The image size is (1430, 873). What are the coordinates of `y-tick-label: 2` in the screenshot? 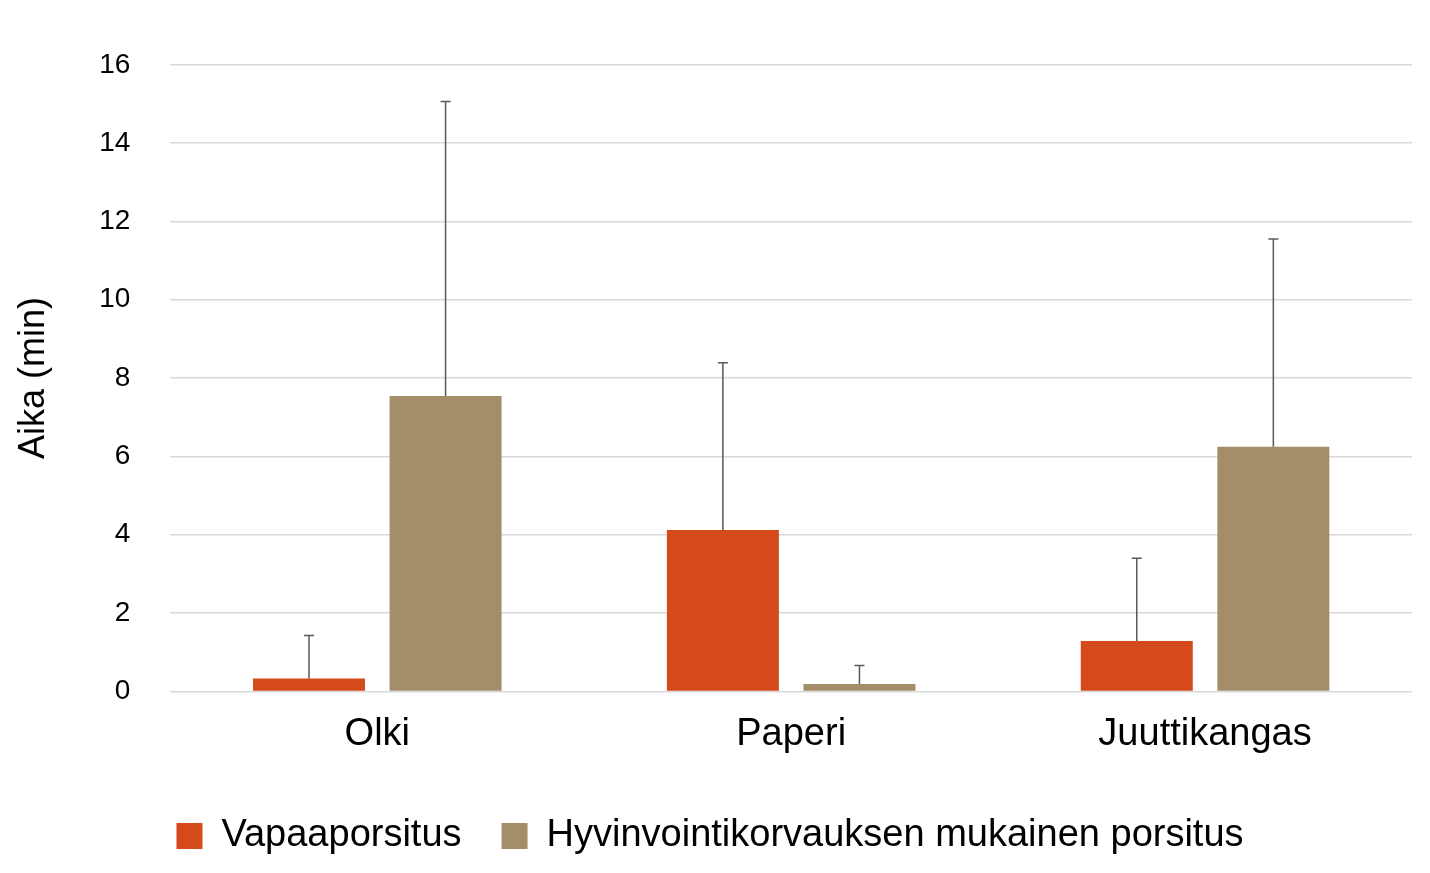 It's located at (122, 611).